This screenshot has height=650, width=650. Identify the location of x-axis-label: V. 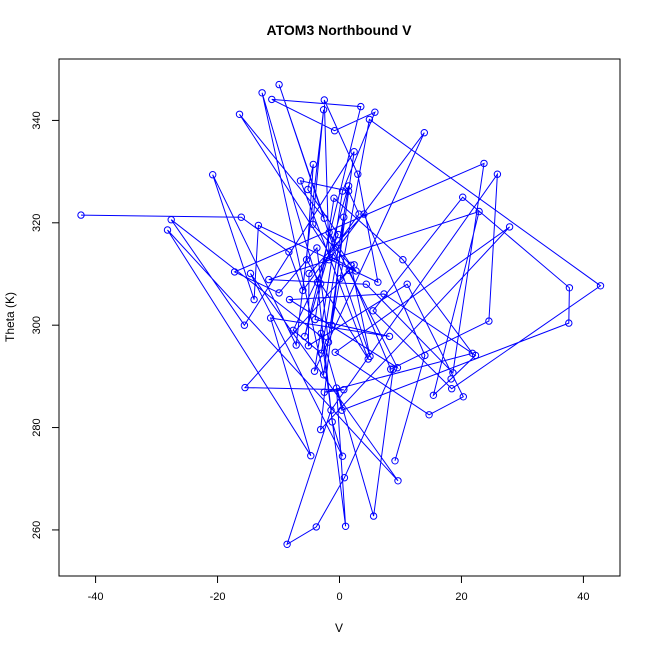
(339, 628).